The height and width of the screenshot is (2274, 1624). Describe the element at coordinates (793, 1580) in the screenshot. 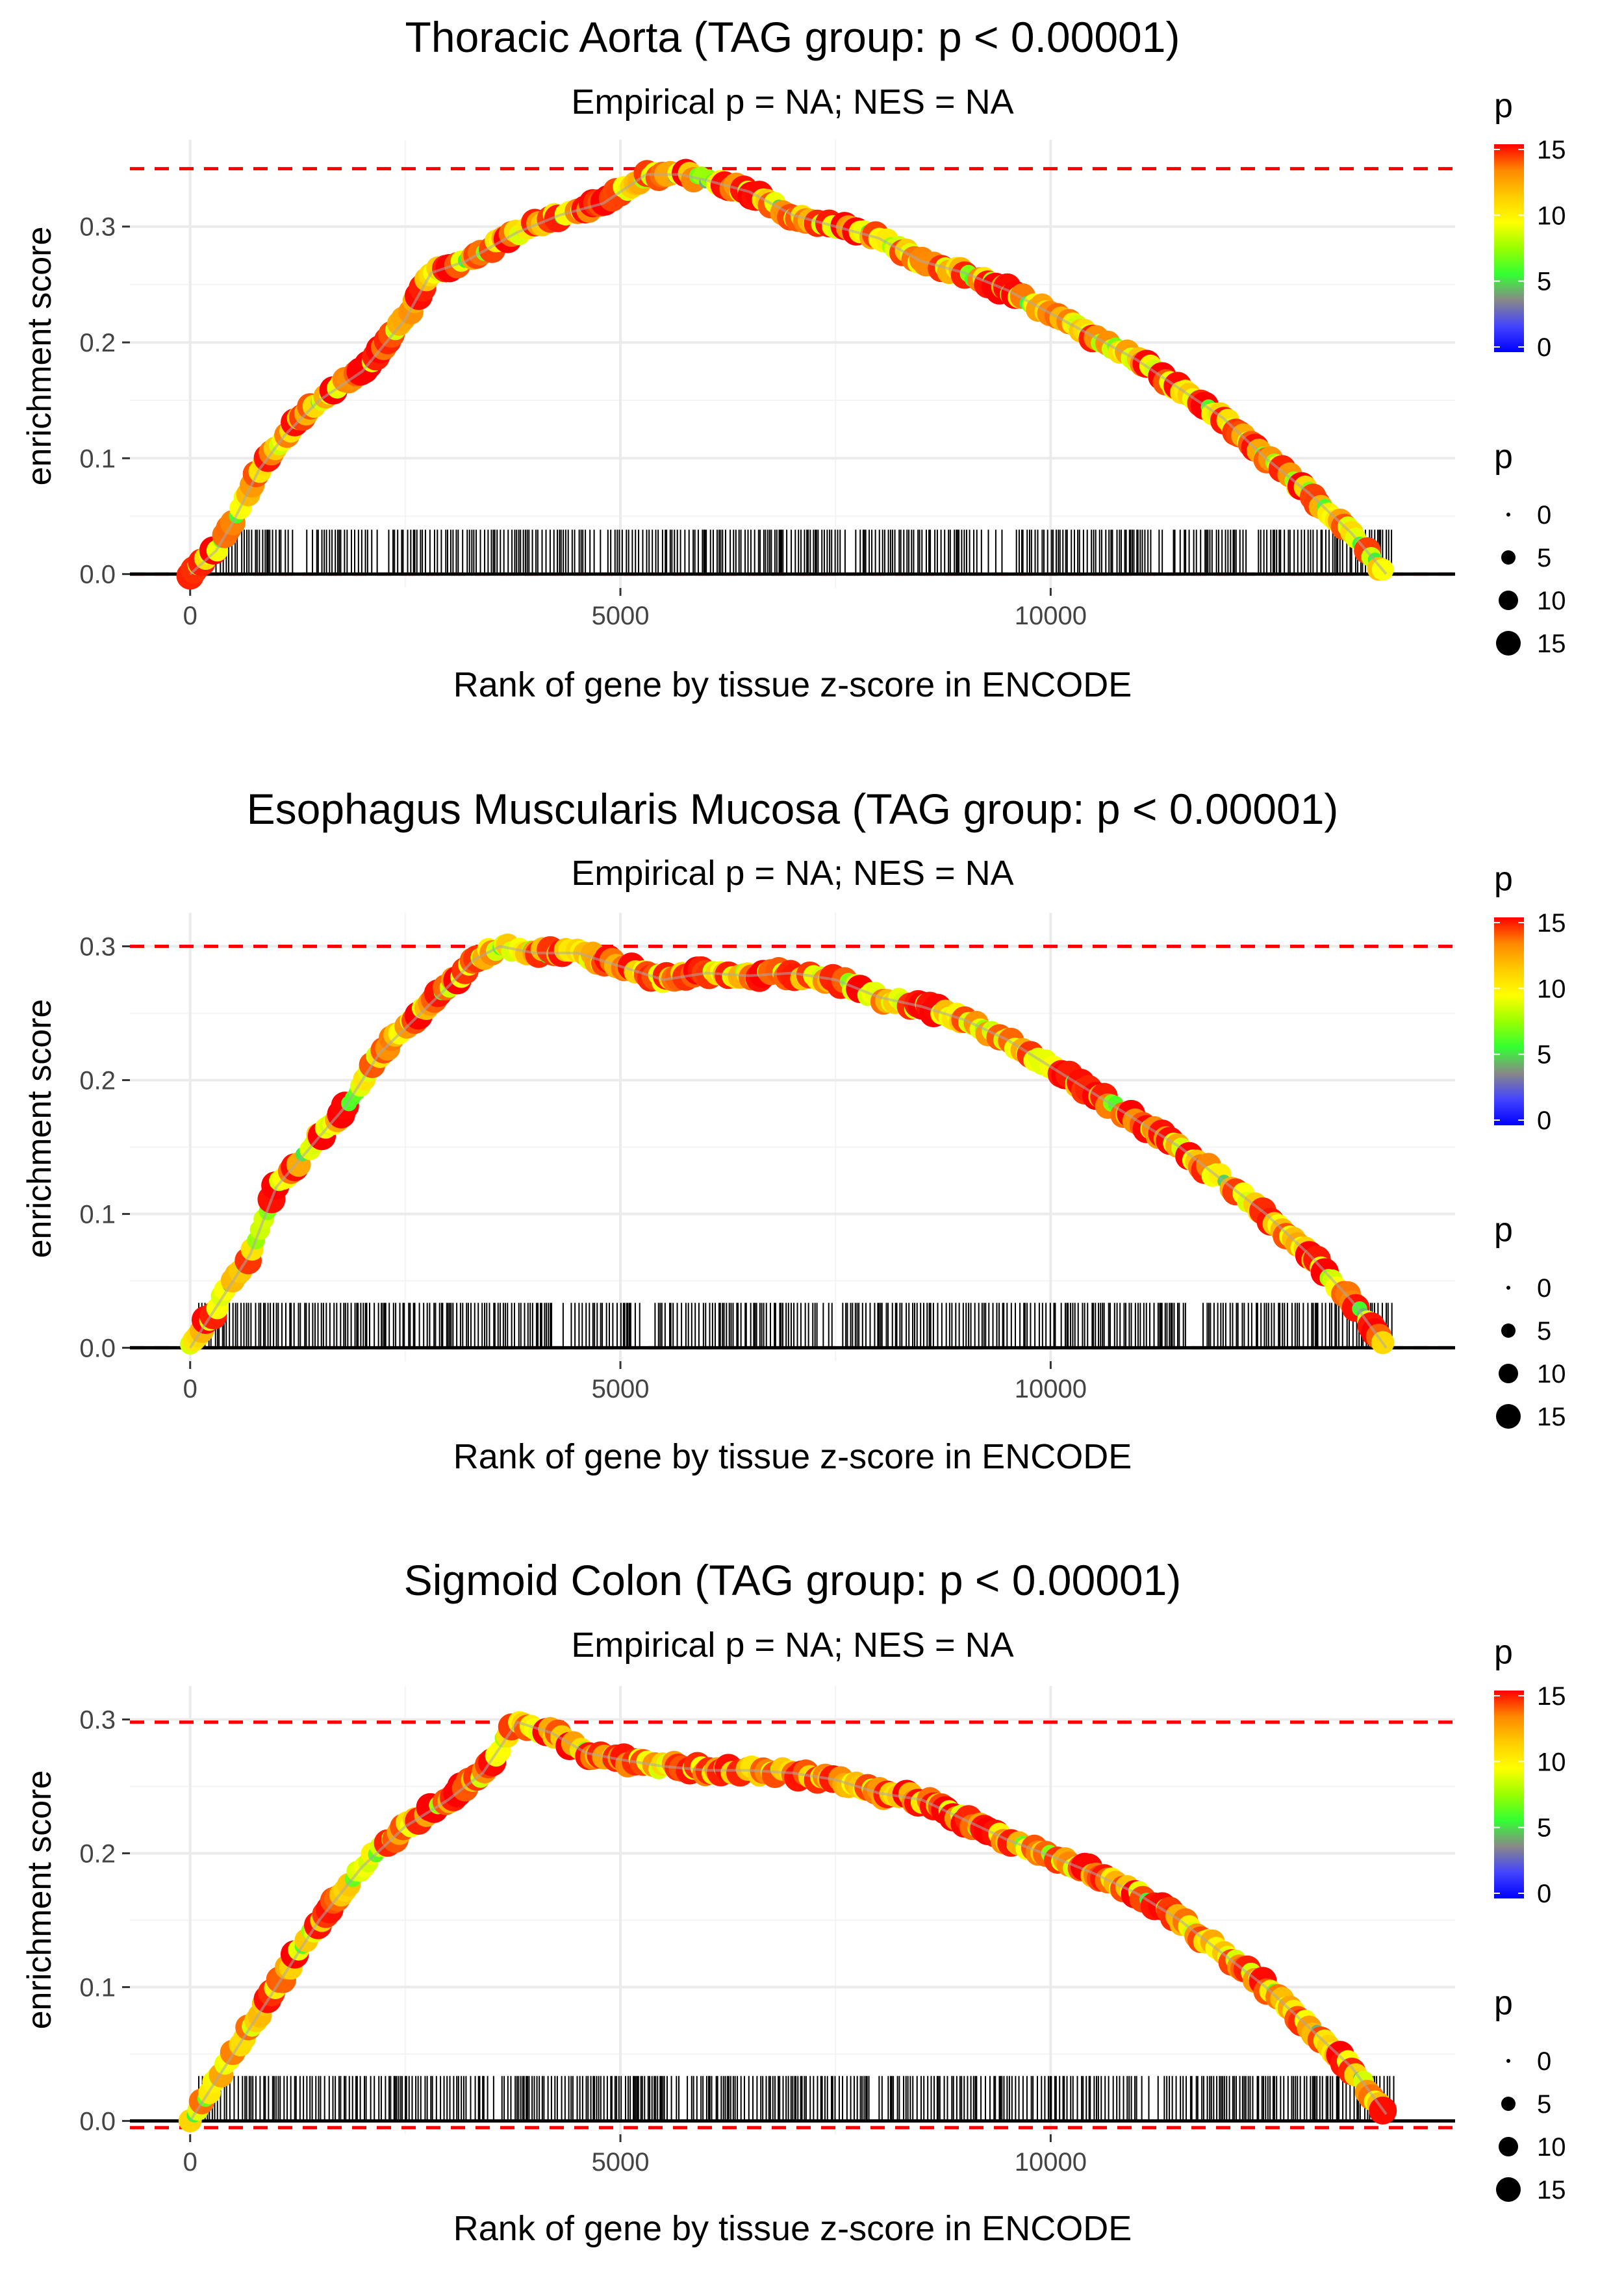

I see `panel-title: Sigmoid Colon (TAG group: p < 0.00001)` at that location.